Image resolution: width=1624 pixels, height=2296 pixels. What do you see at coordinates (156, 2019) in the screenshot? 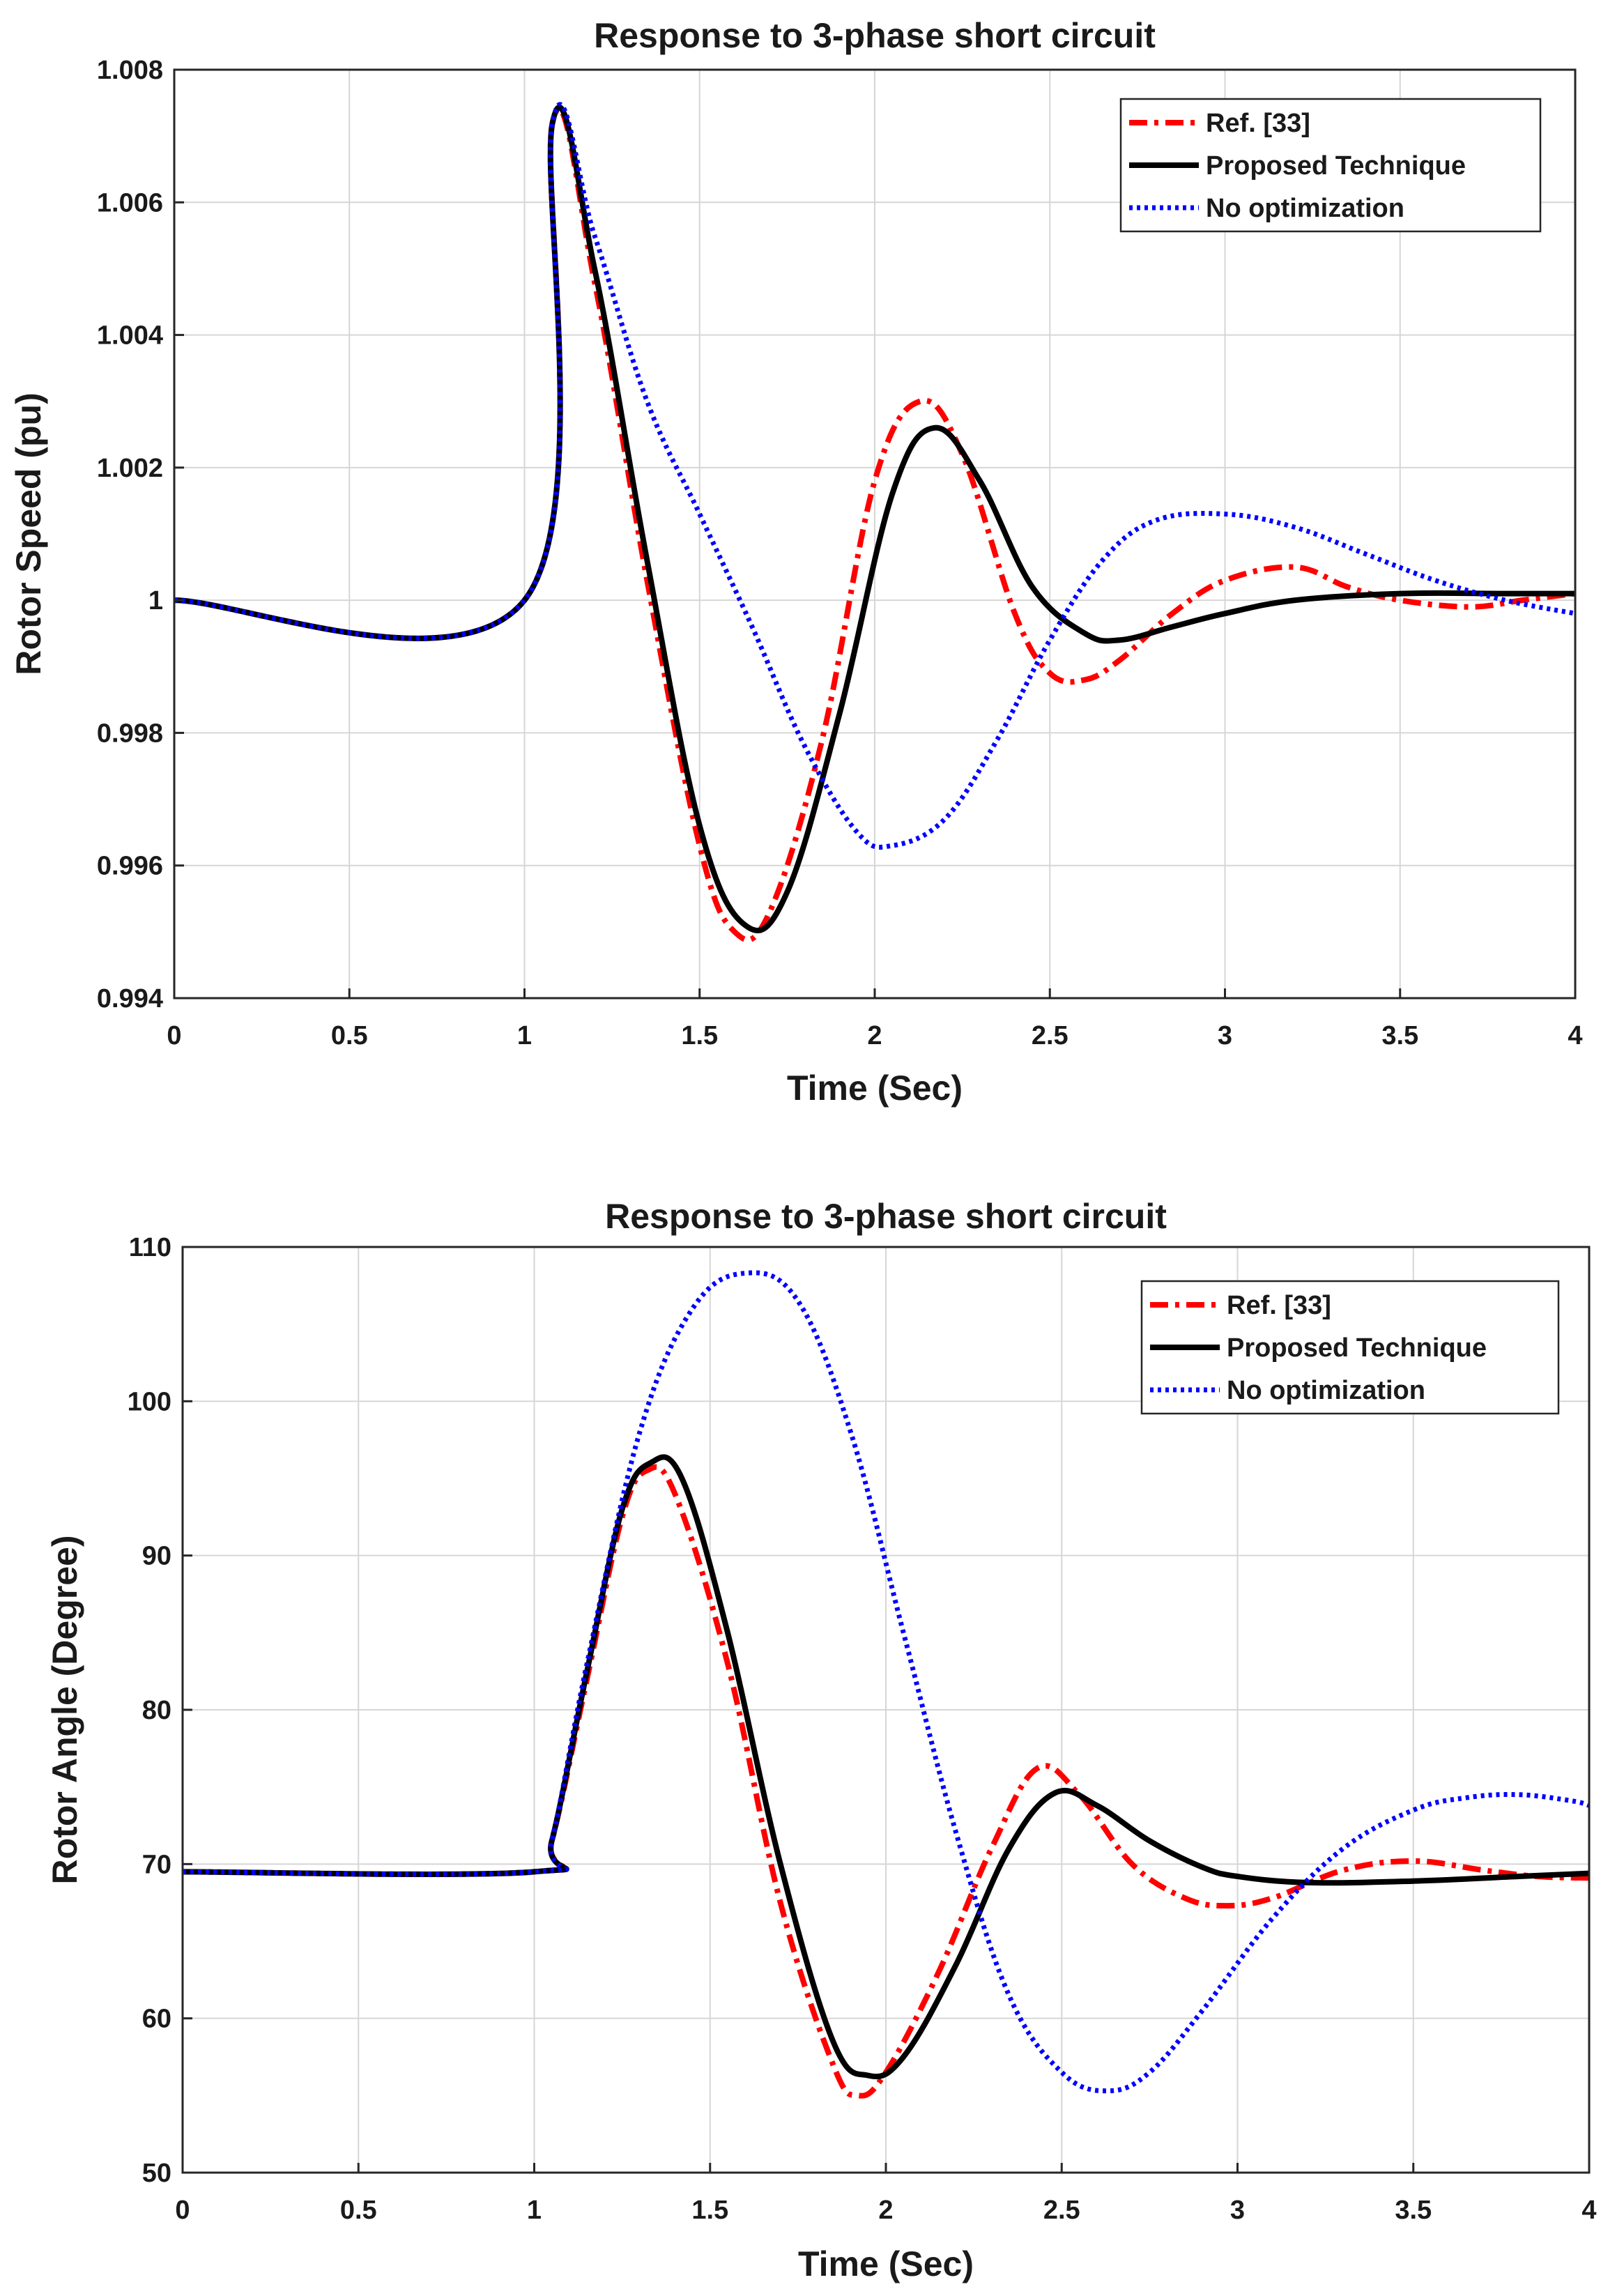
I see `y-tick-label: 60` at bounding box center [156, 2019].